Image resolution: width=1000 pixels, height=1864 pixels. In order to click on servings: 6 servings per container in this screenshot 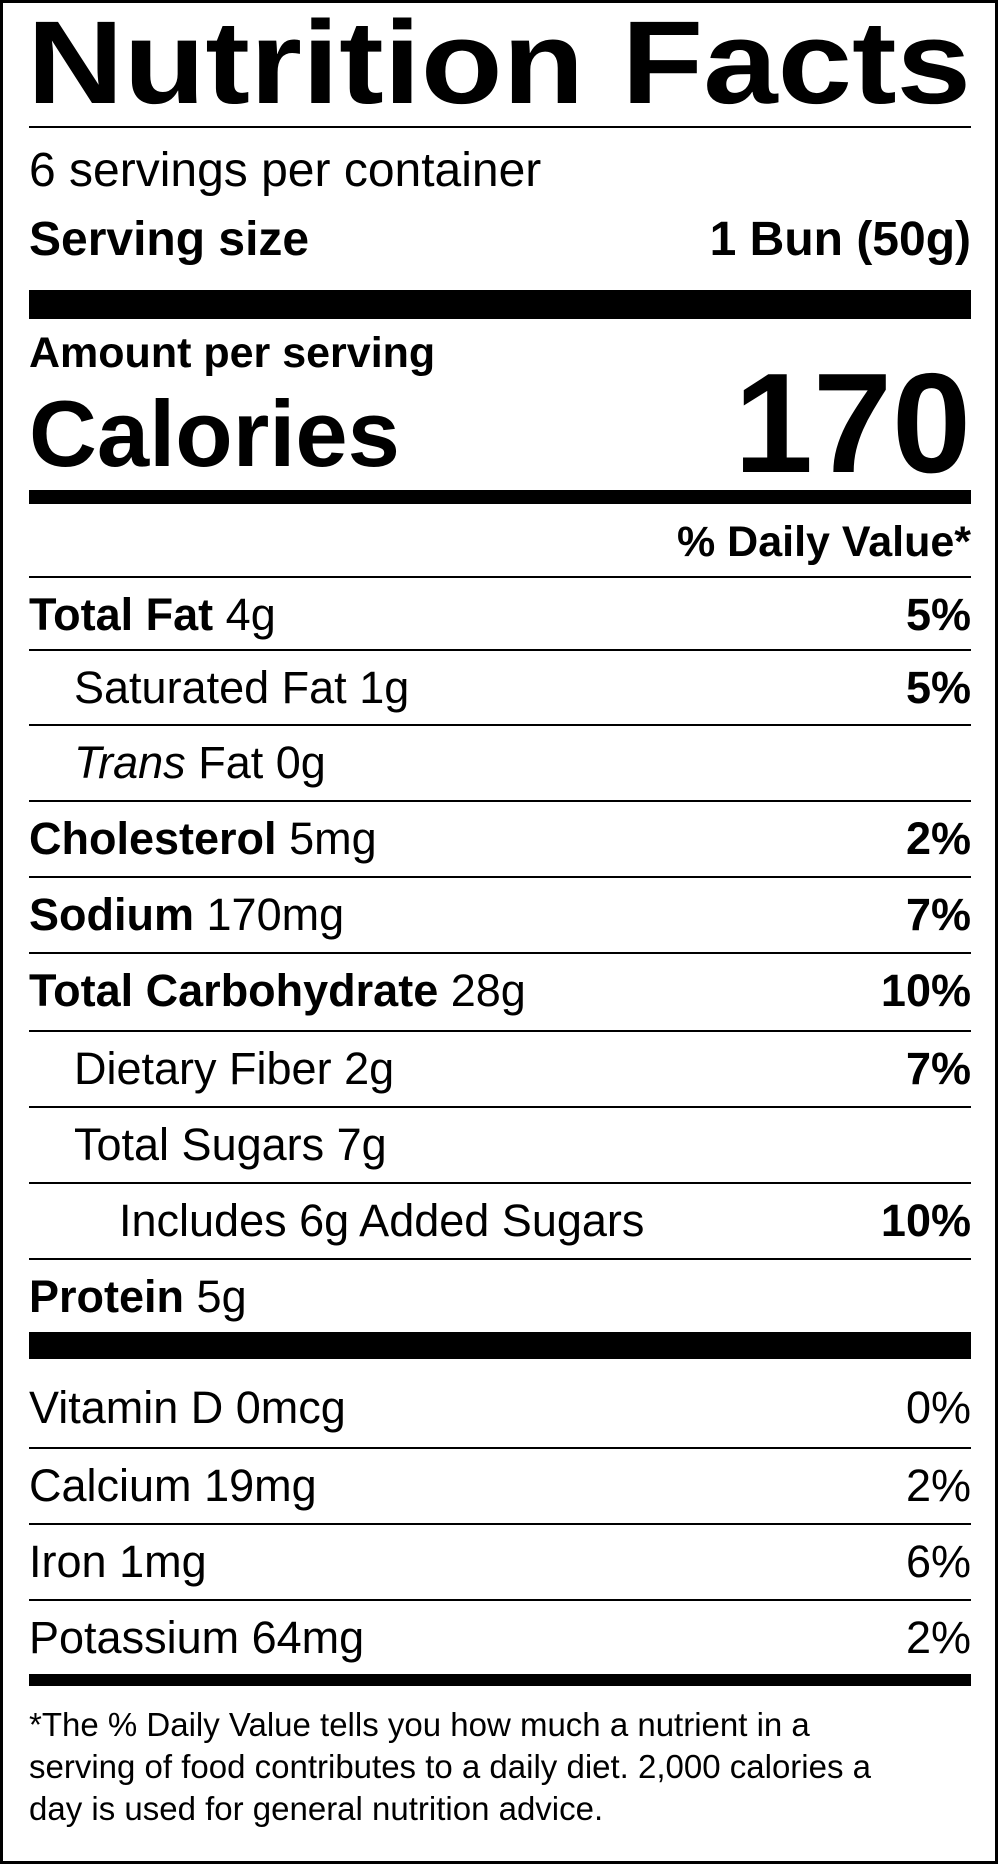, I will do `click(285, 170)`.